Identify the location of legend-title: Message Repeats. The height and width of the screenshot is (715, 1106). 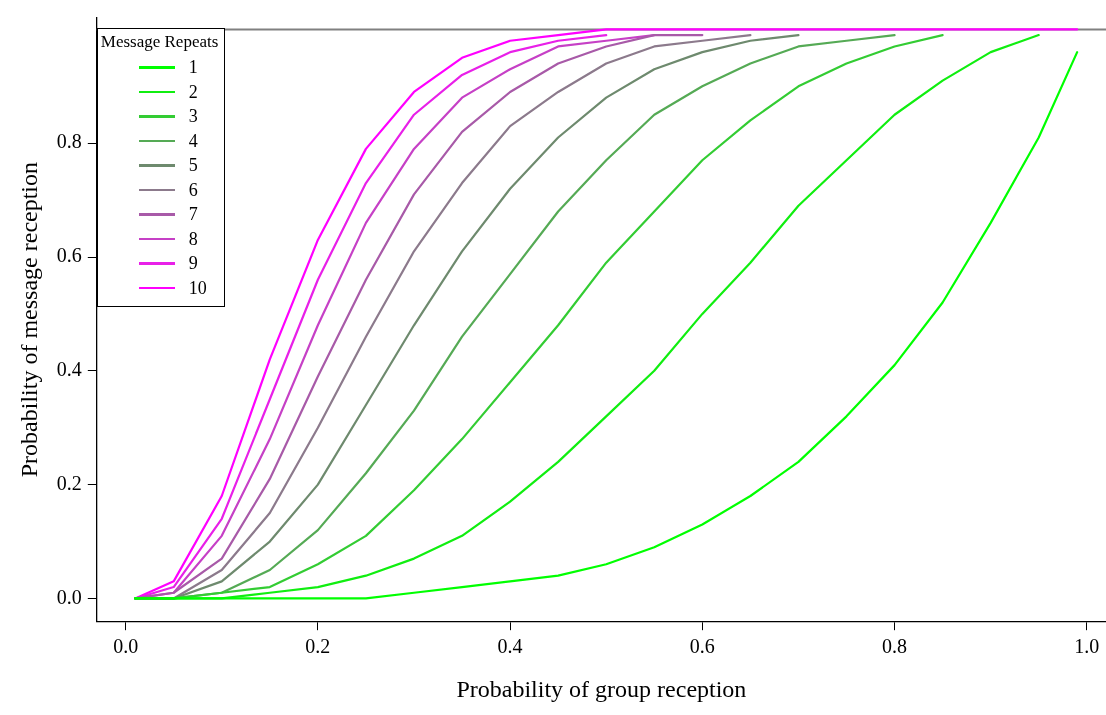
(159, 41).